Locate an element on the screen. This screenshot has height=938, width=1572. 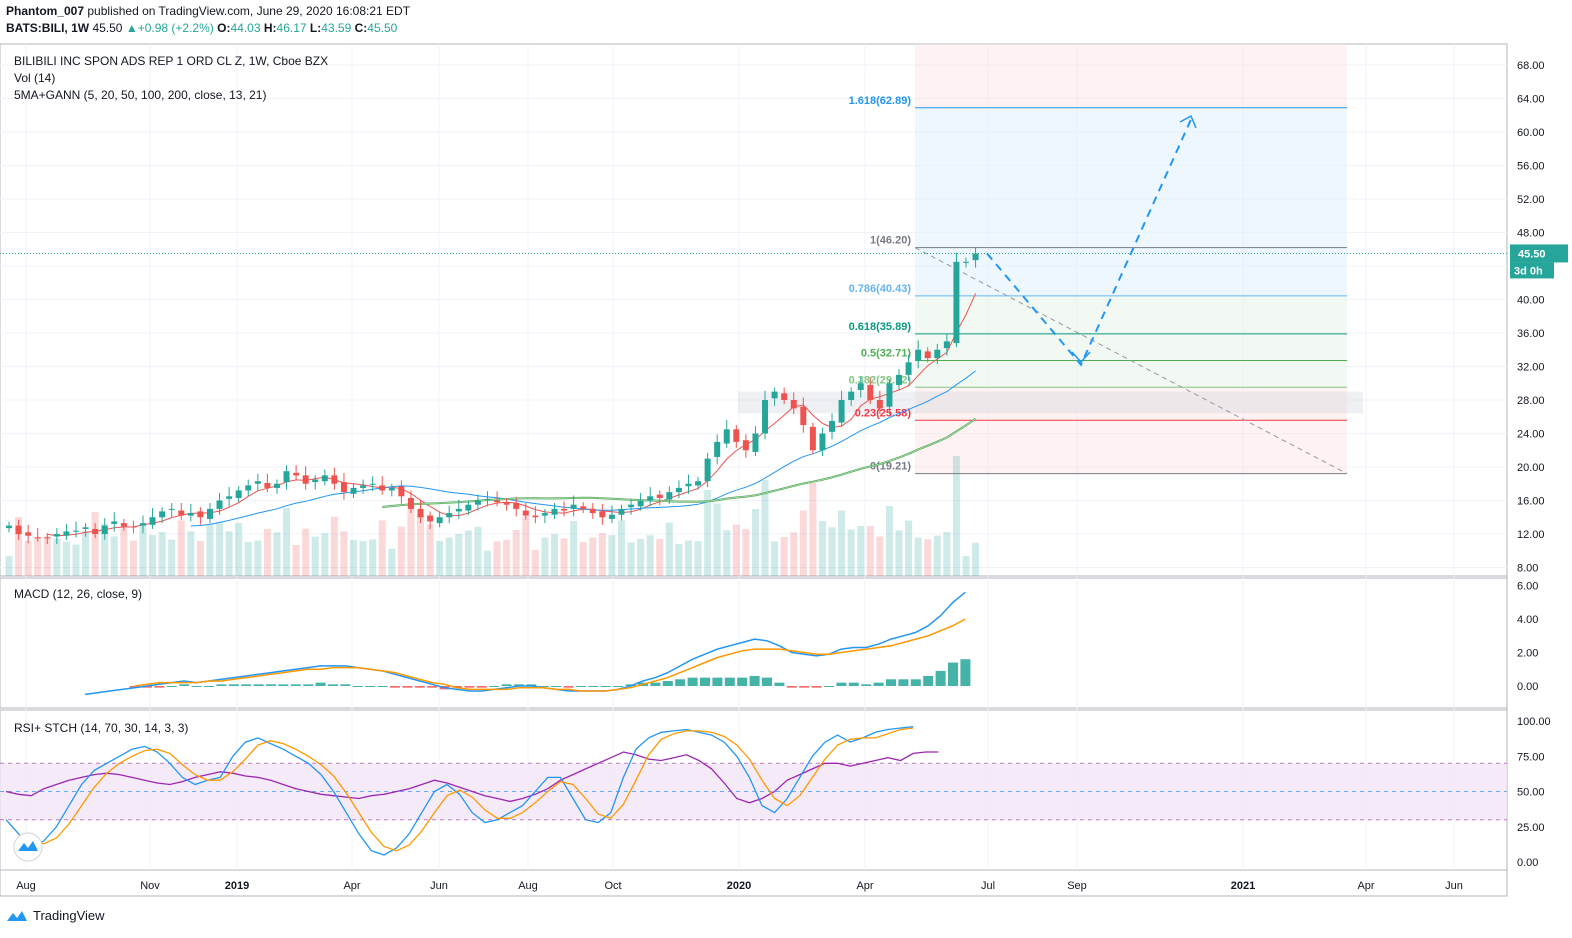
fib-level-label: 0.382(29.52) is located at coordinates (880, 380).